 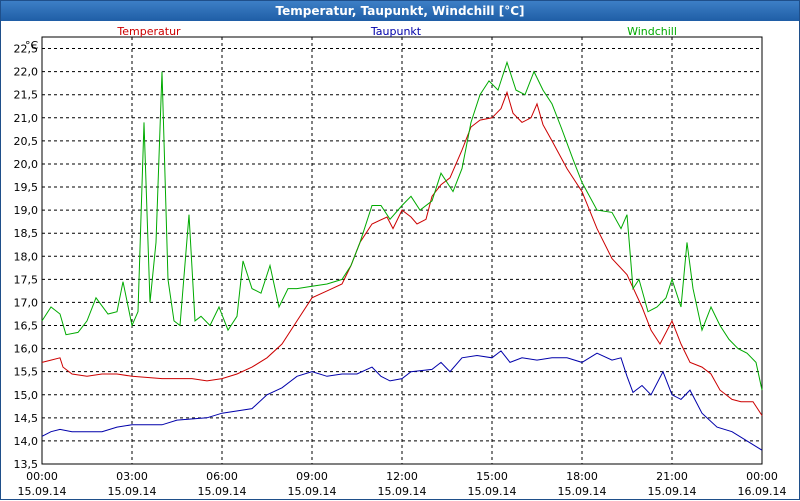 I want to click on legend-taupunkt: Taupunkt, so click(x=396, y=31).